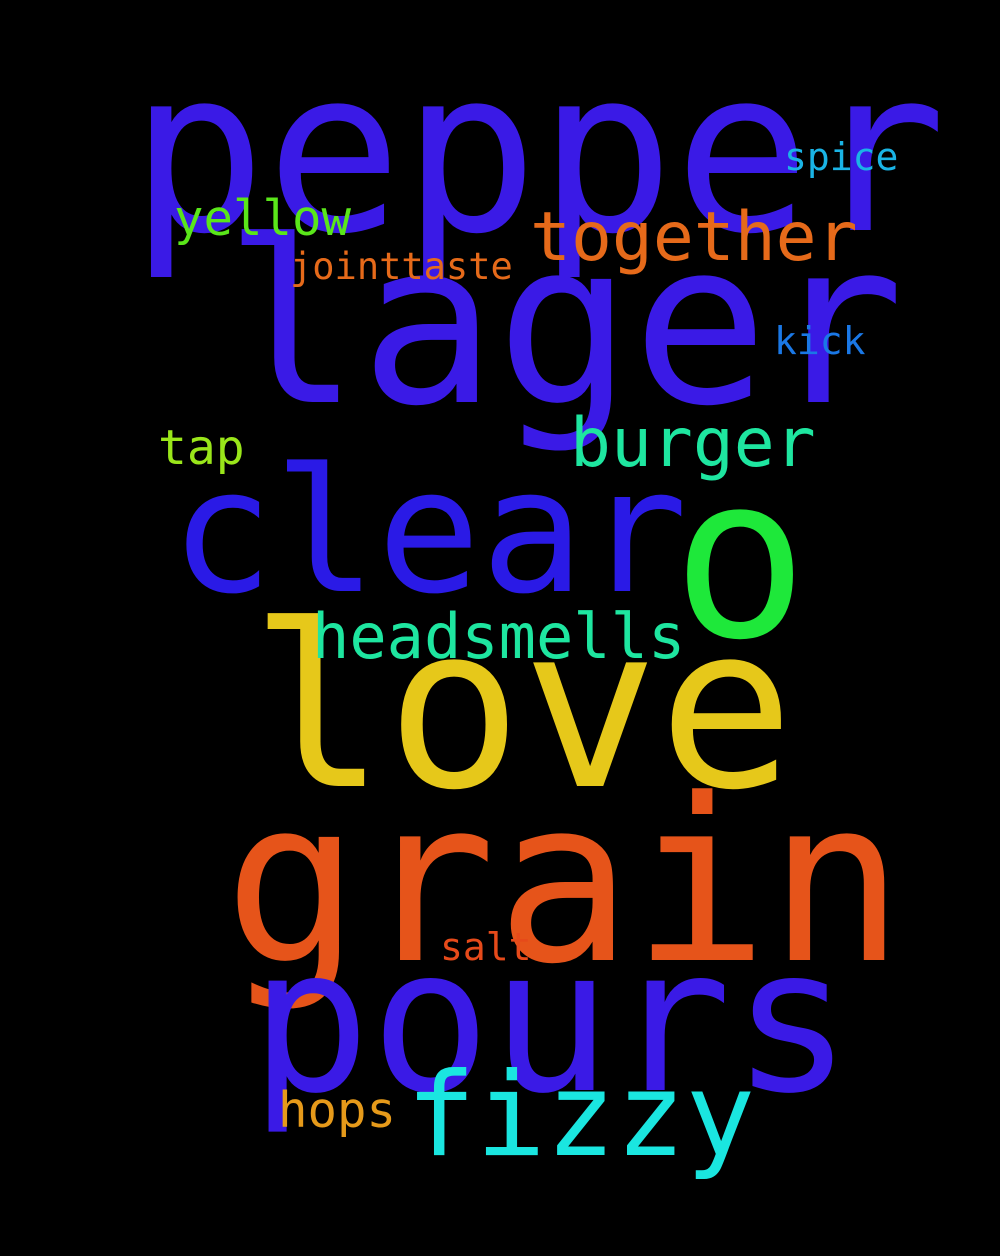 The width and height of the screenshot is (1000, 1256). I want to click on word-lager: lager, so click(564, 324).